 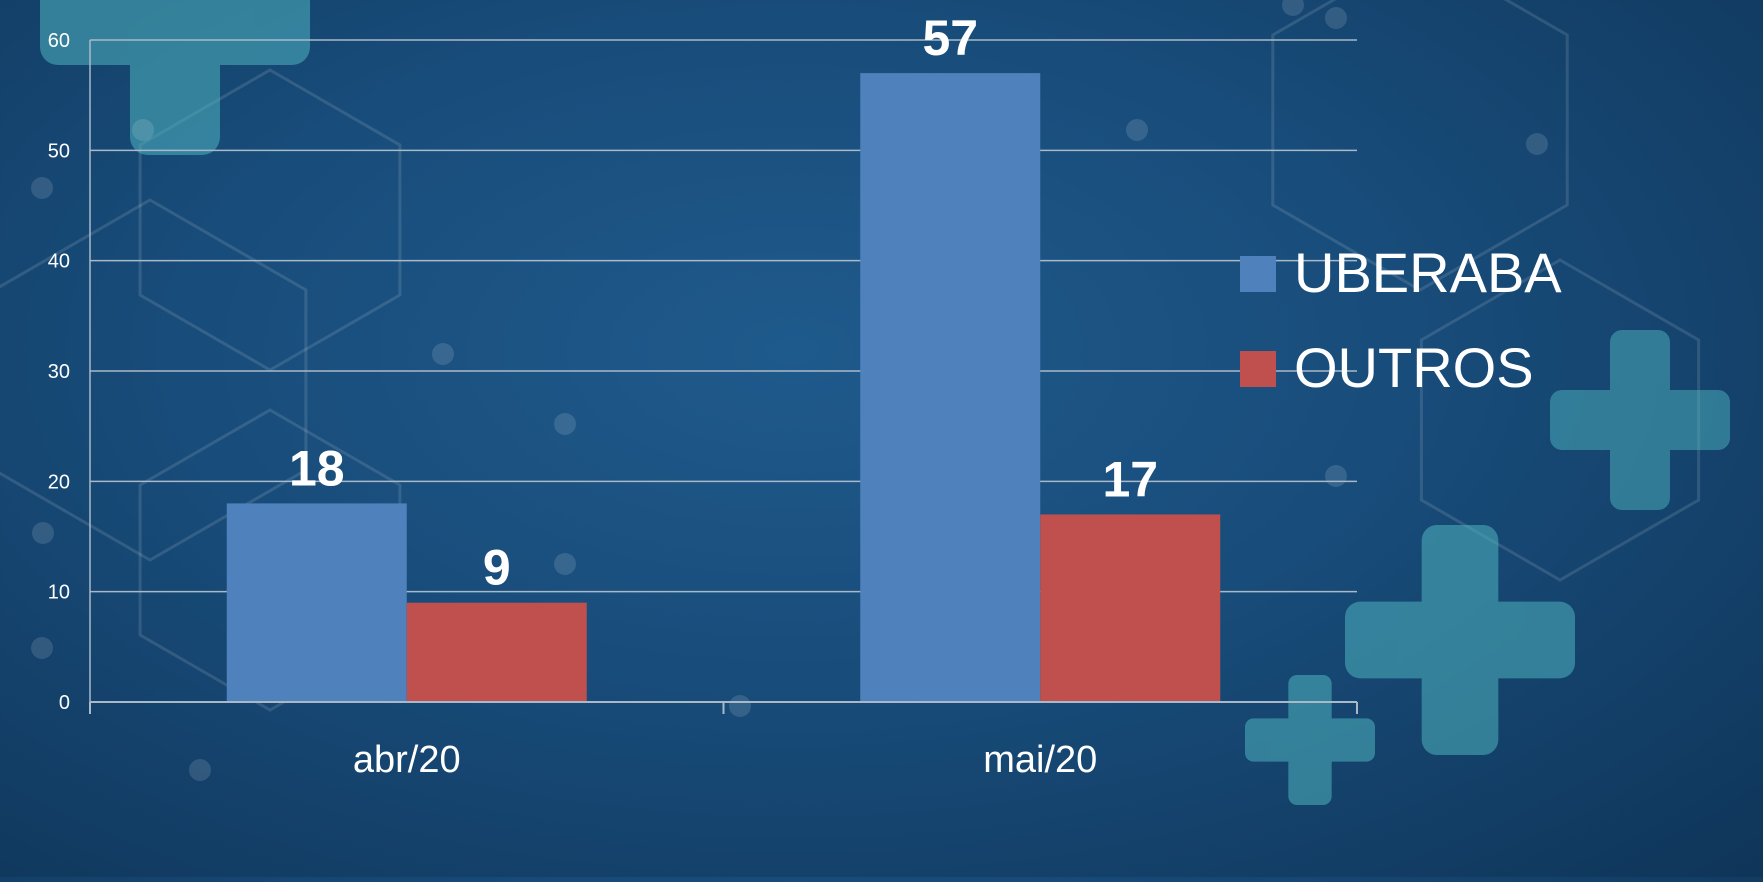 I want to click on data-label: 57, so click(x=950, y=38).